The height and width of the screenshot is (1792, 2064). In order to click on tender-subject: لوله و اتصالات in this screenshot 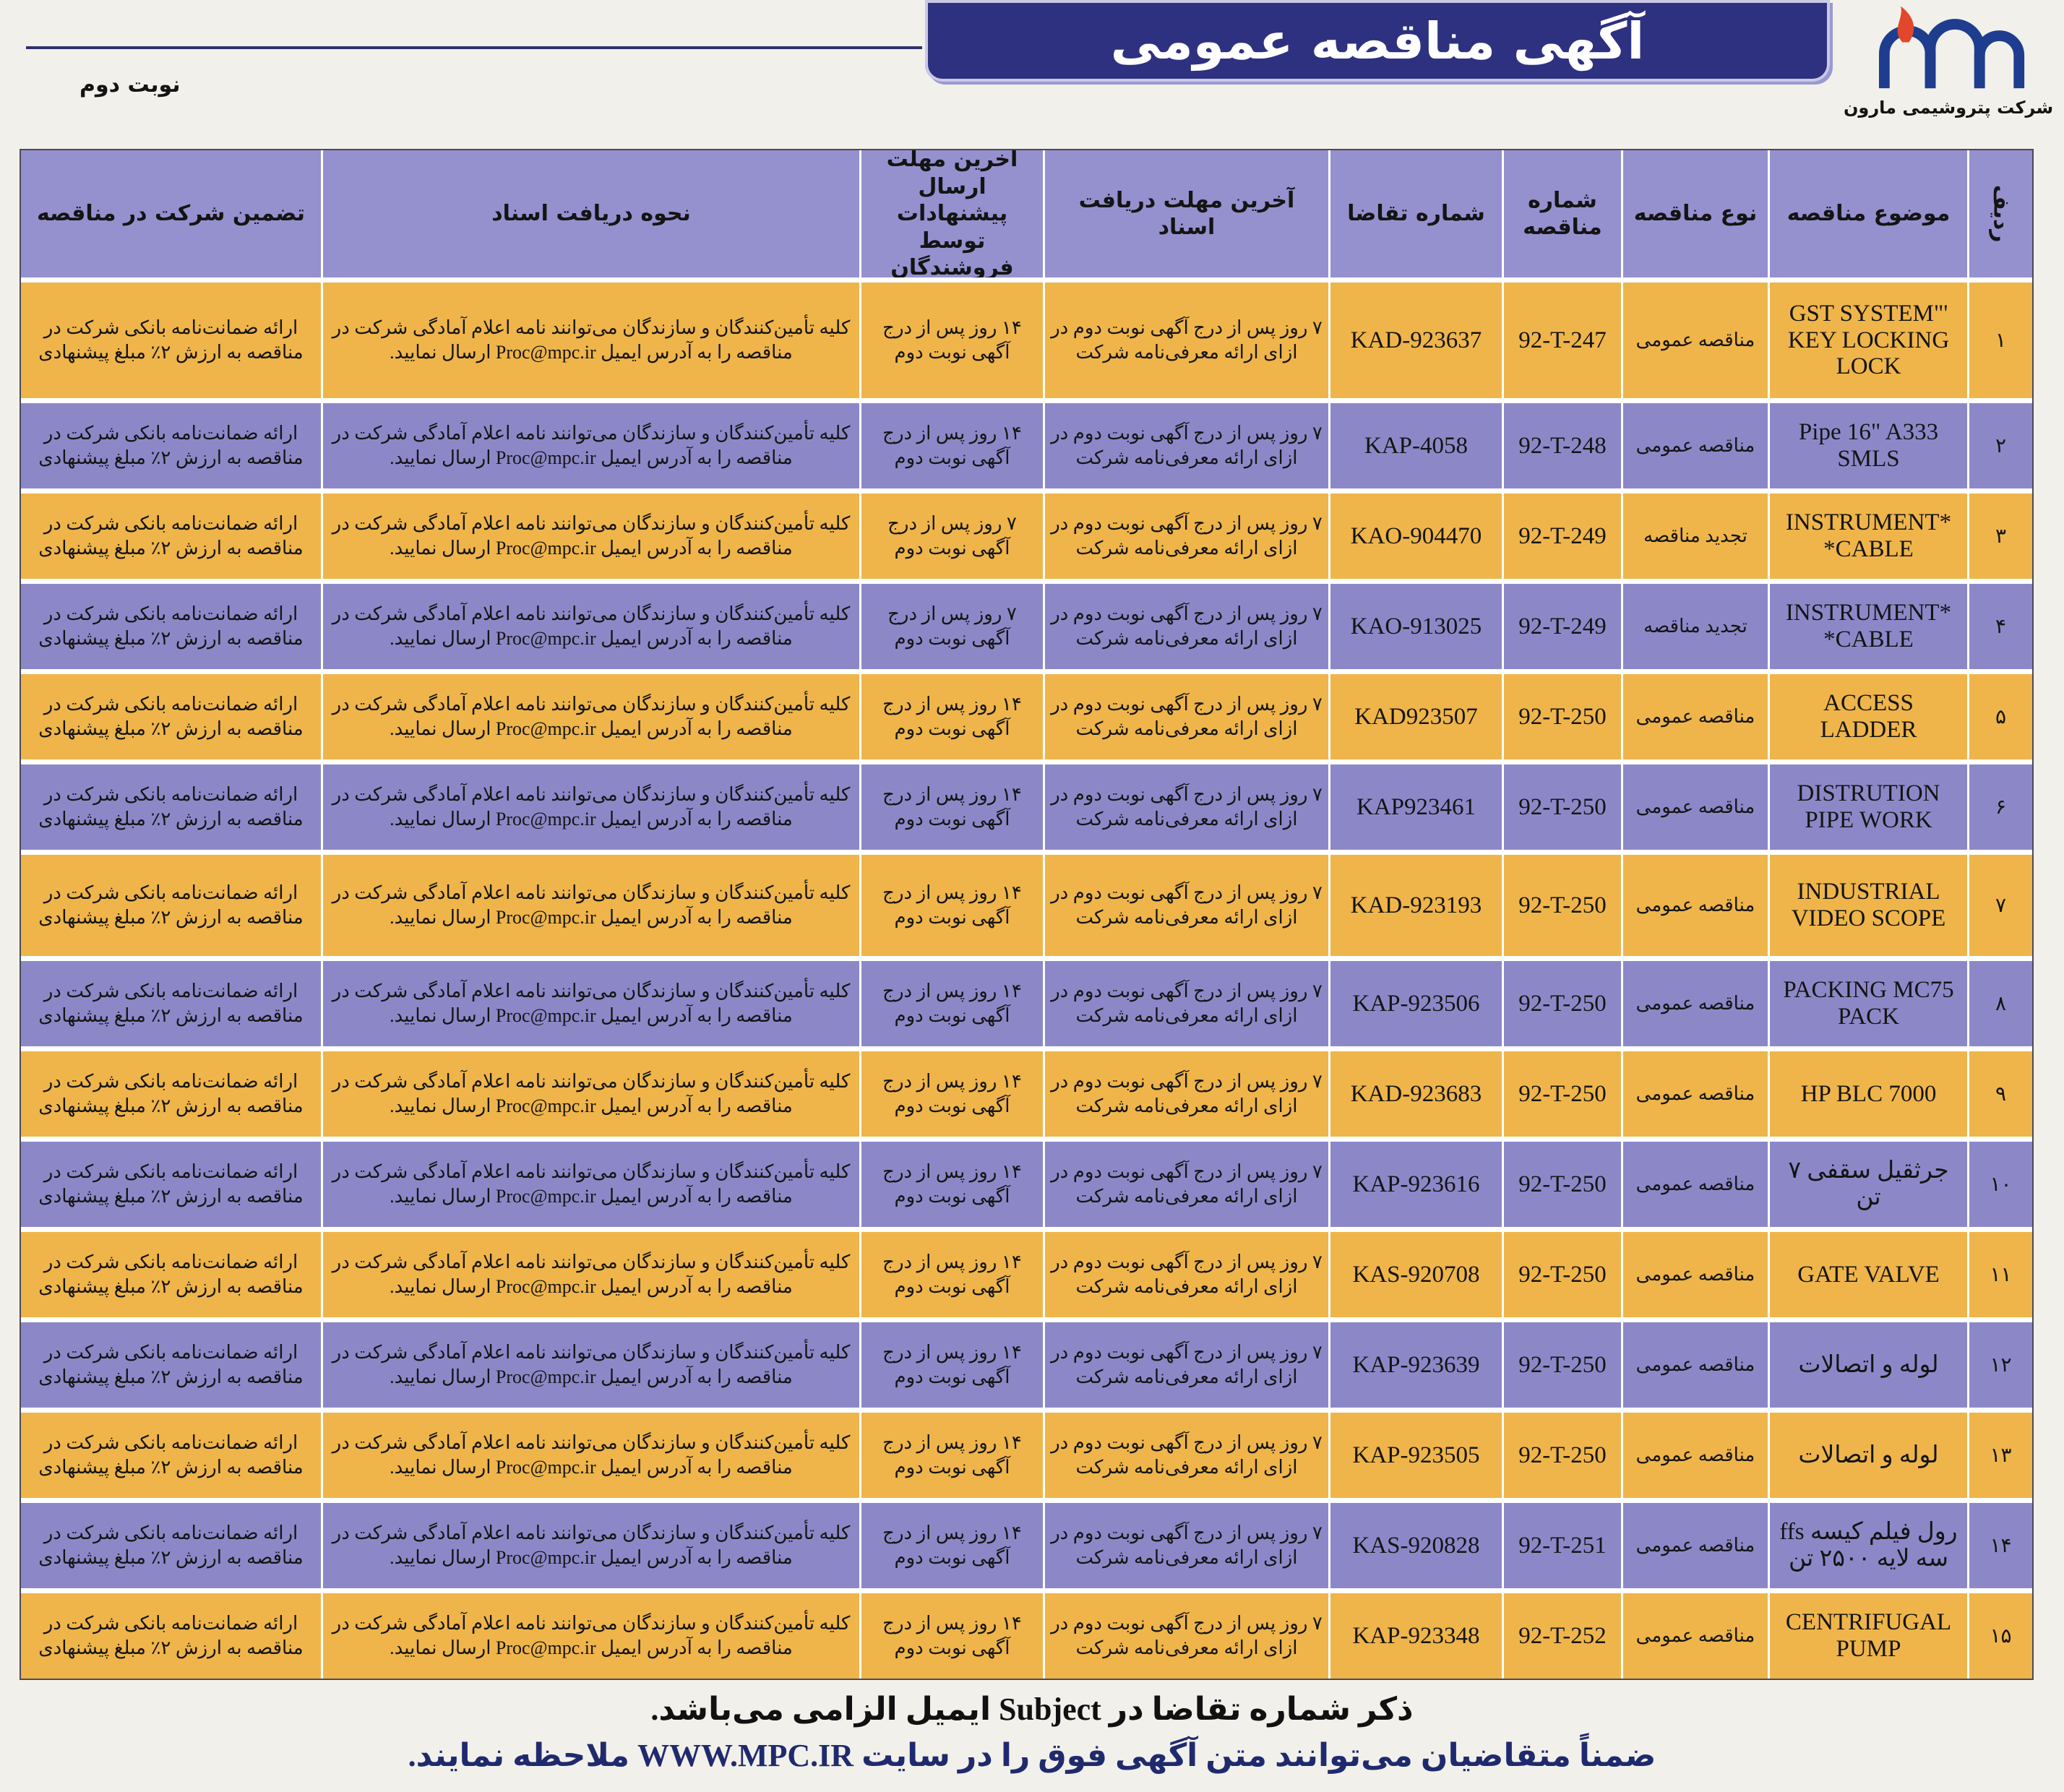, I will do `click(1868, 1365)`.